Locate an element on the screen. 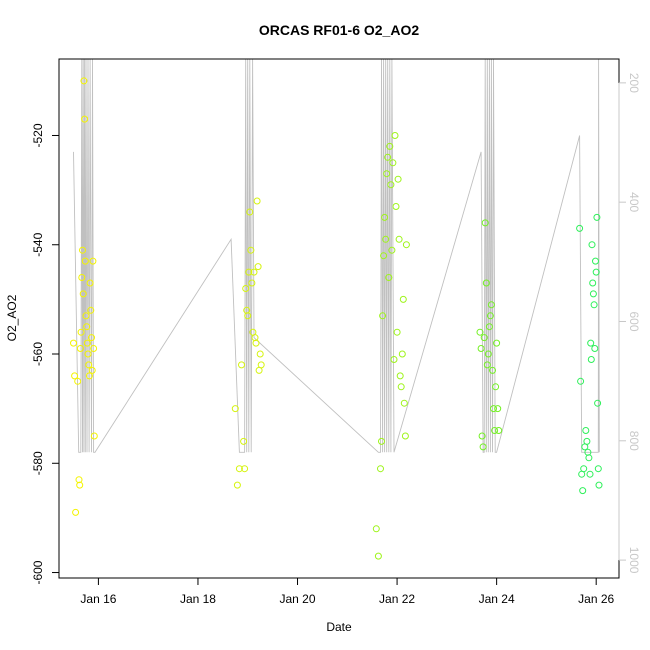 The height and width of the screenshot is (650, 650). series-rf05 is located at coordinates (589, 354).